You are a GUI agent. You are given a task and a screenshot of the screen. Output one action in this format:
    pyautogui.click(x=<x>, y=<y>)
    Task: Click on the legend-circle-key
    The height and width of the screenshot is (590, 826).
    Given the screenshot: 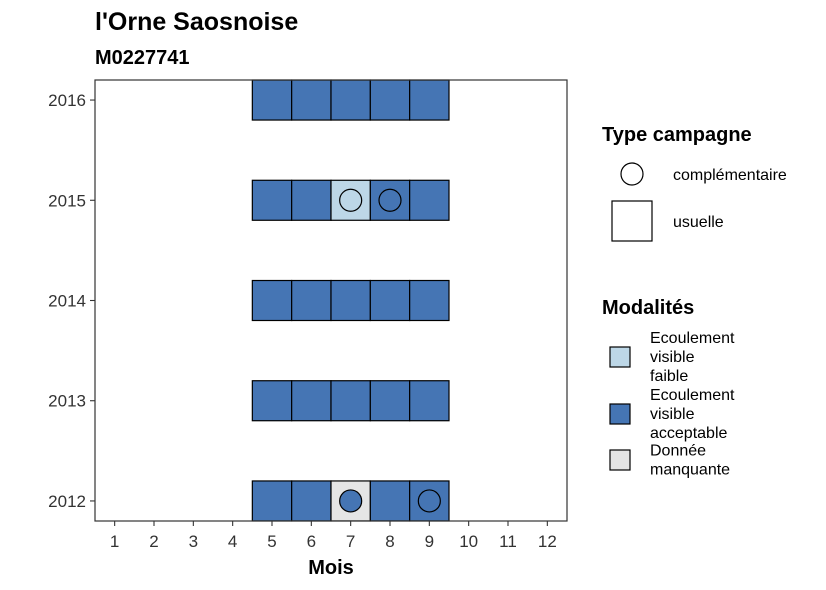 What is the action you would take?
    pyautogui.click(x=632, y=174)
    